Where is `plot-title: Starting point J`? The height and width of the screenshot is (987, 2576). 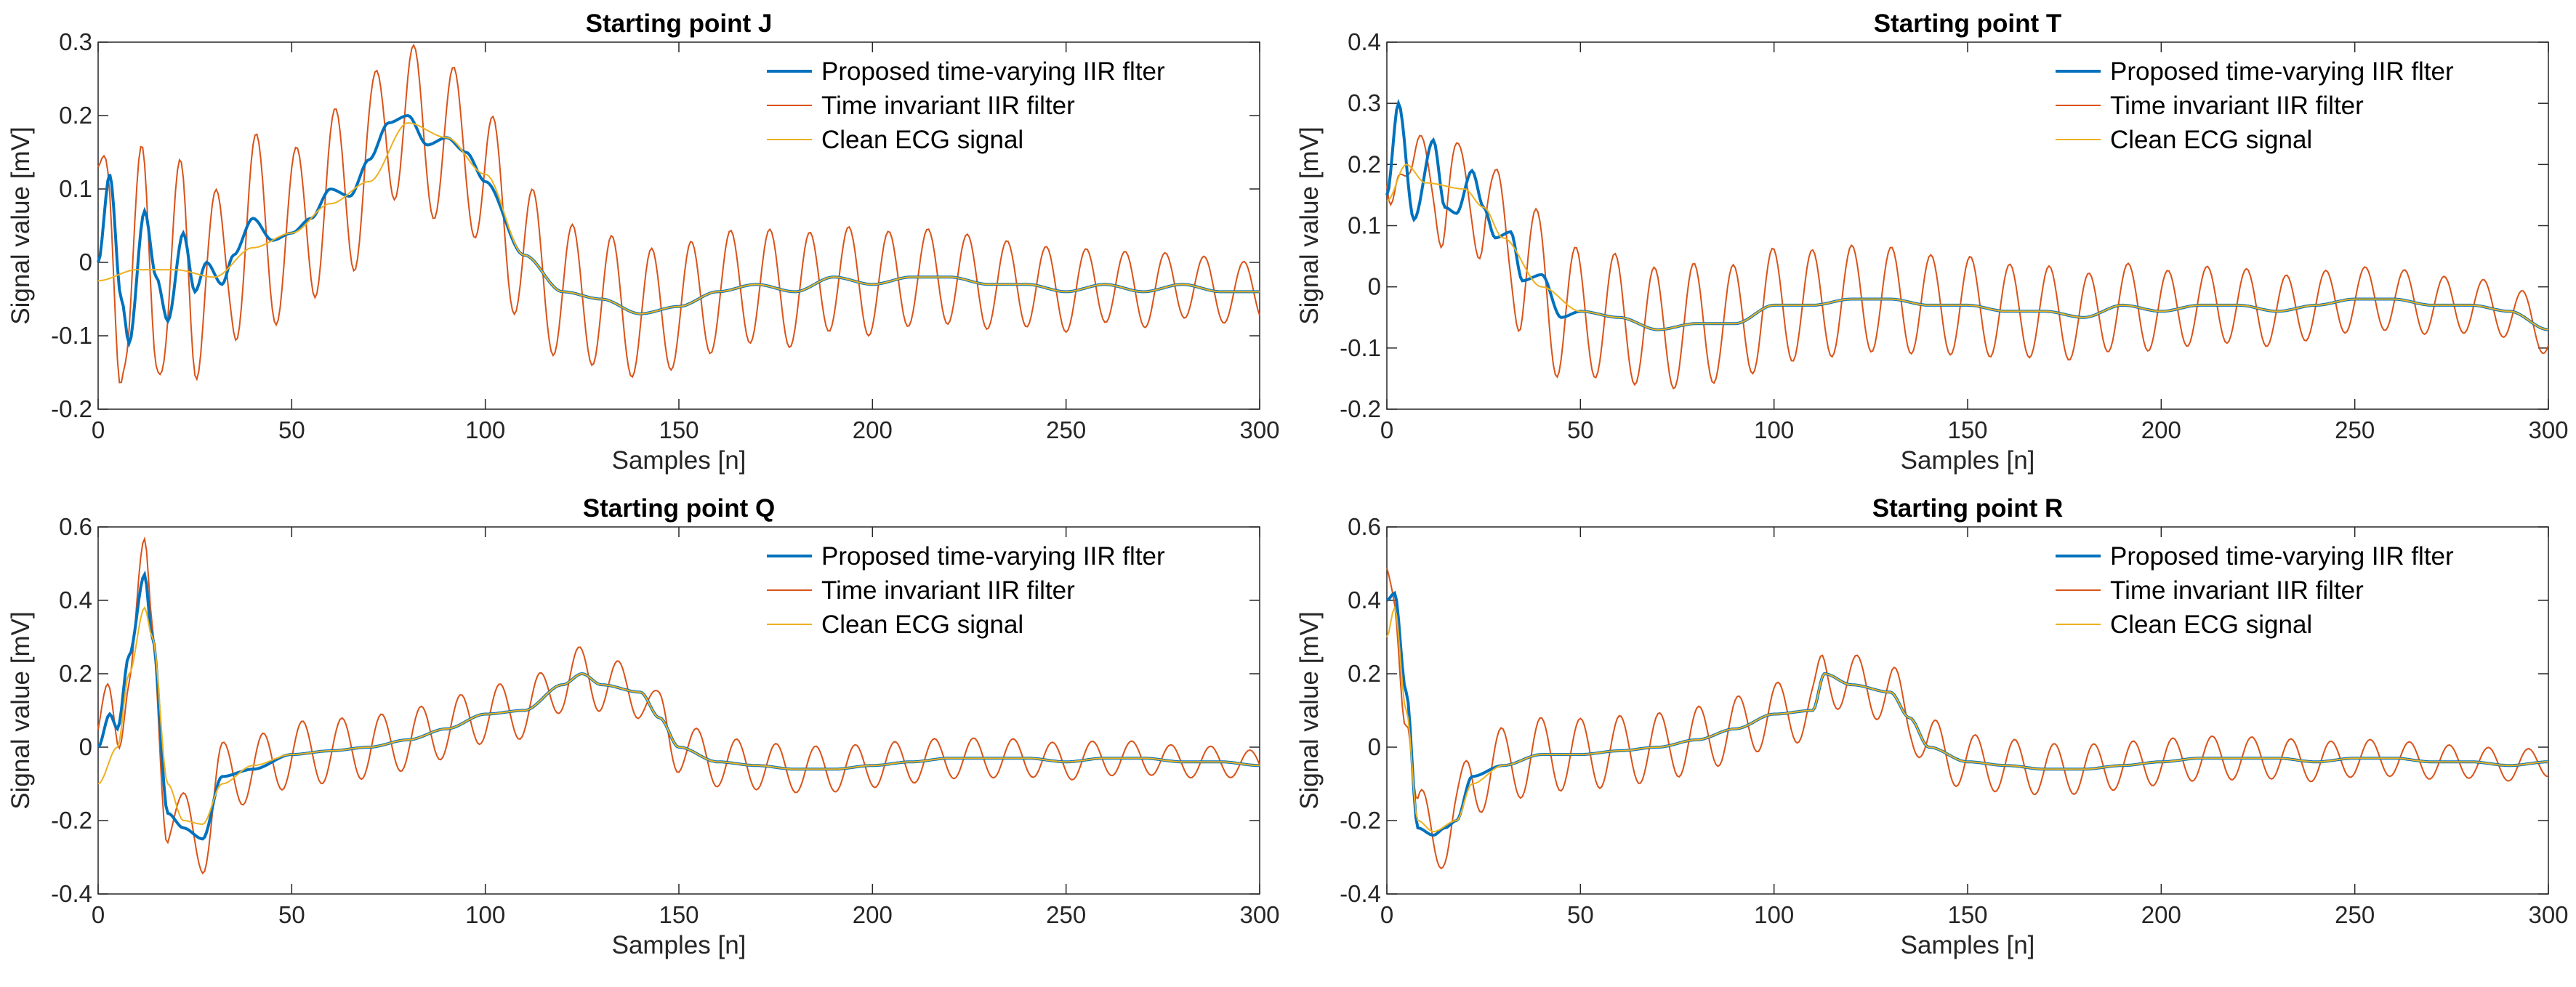
plot-title: Starting point J is located at coordinates (679, 23).